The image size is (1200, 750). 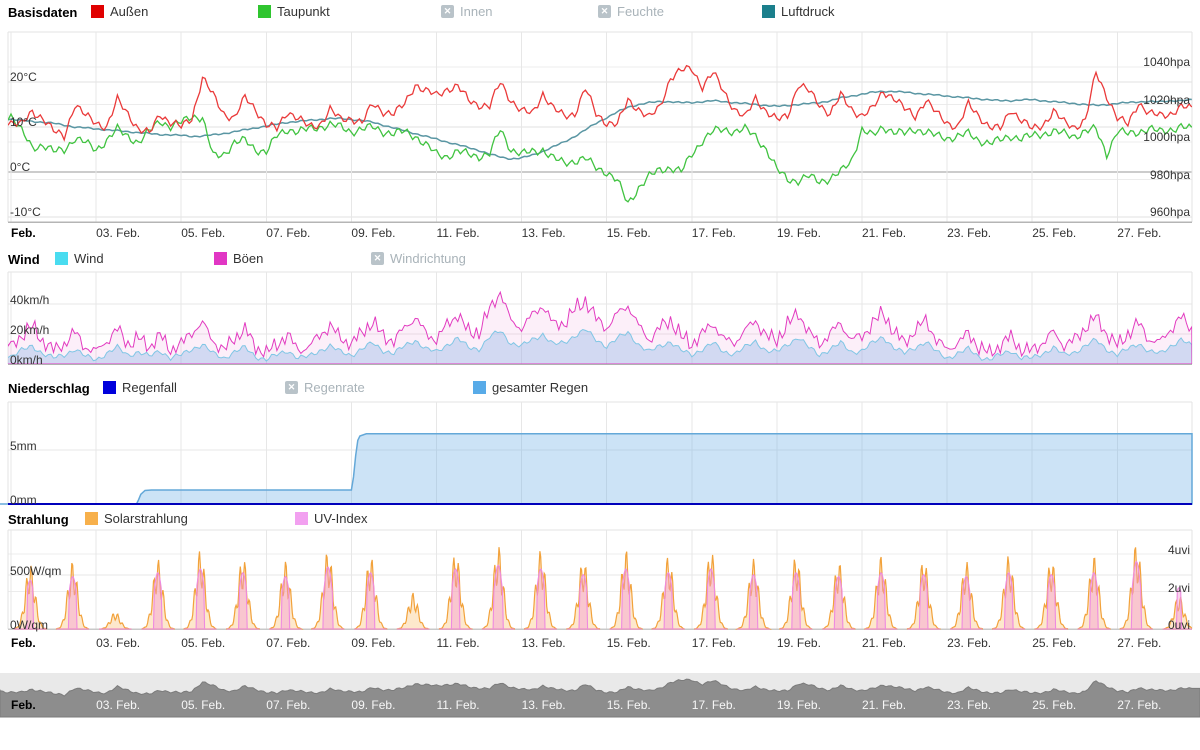 I want to click on y-axis-label: 0km/h, so click(x=26, y=360).